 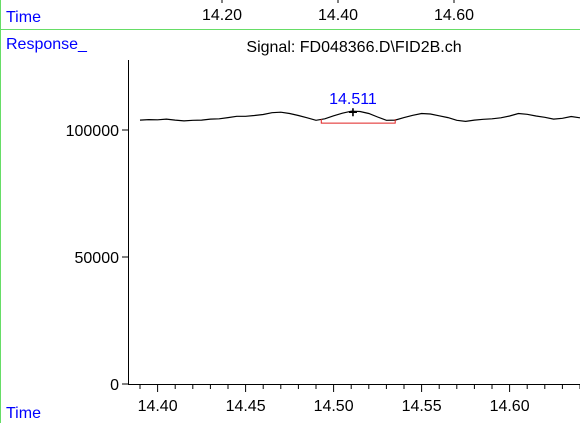 I want to click on top-axis-tick-label: 14.60, so click(x=454, y=15).